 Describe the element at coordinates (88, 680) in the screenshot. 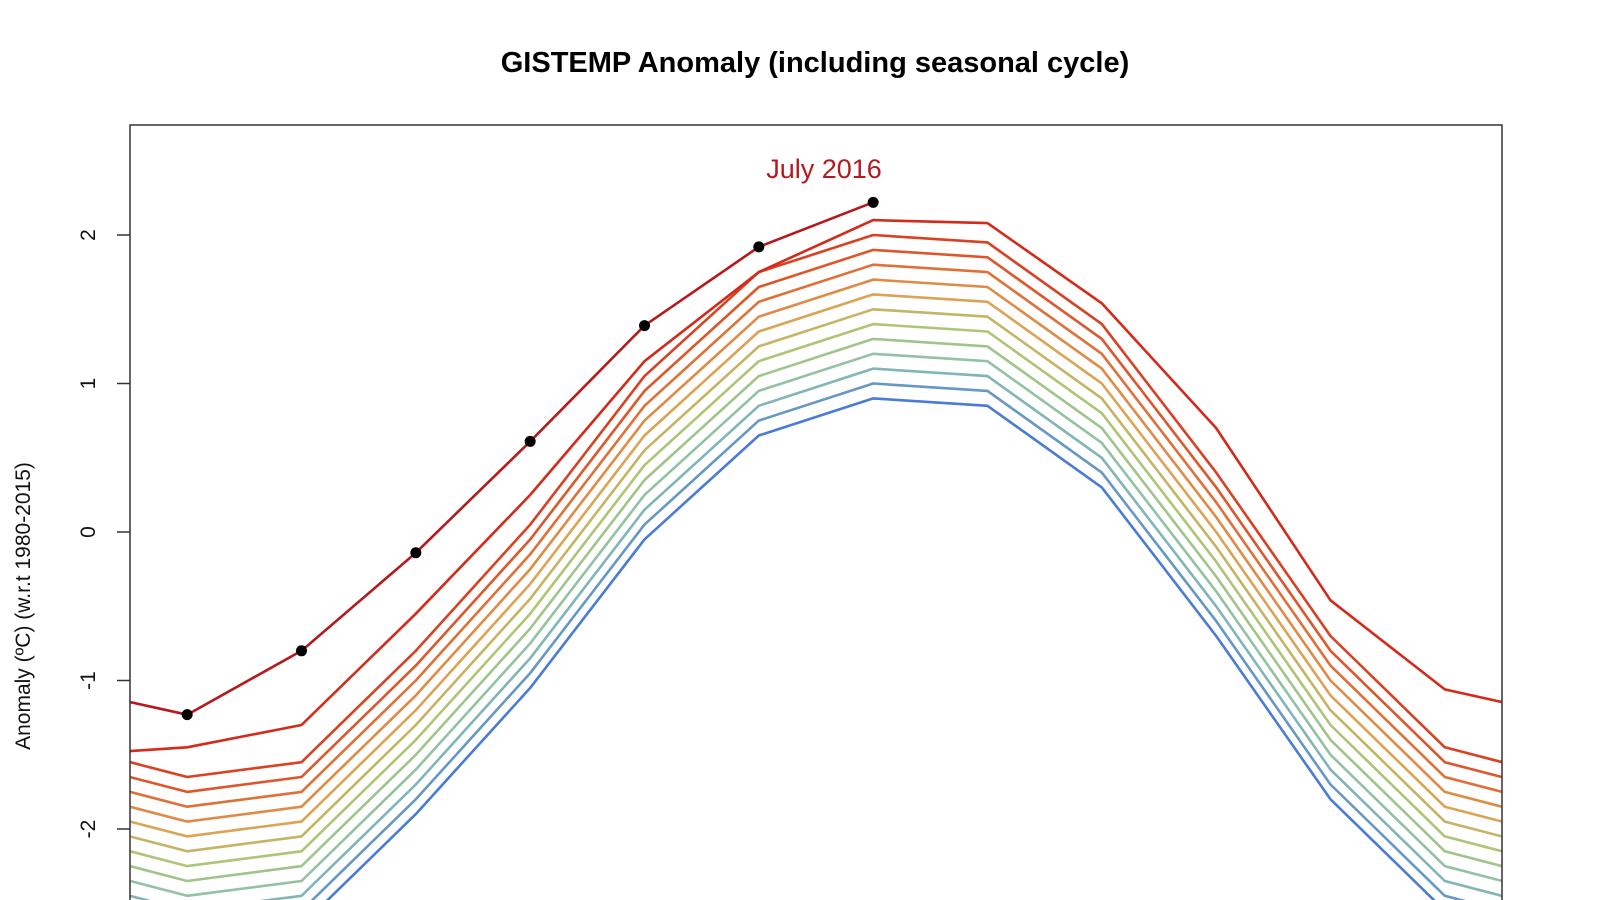

I see `y-tick-label: -1` at that location.